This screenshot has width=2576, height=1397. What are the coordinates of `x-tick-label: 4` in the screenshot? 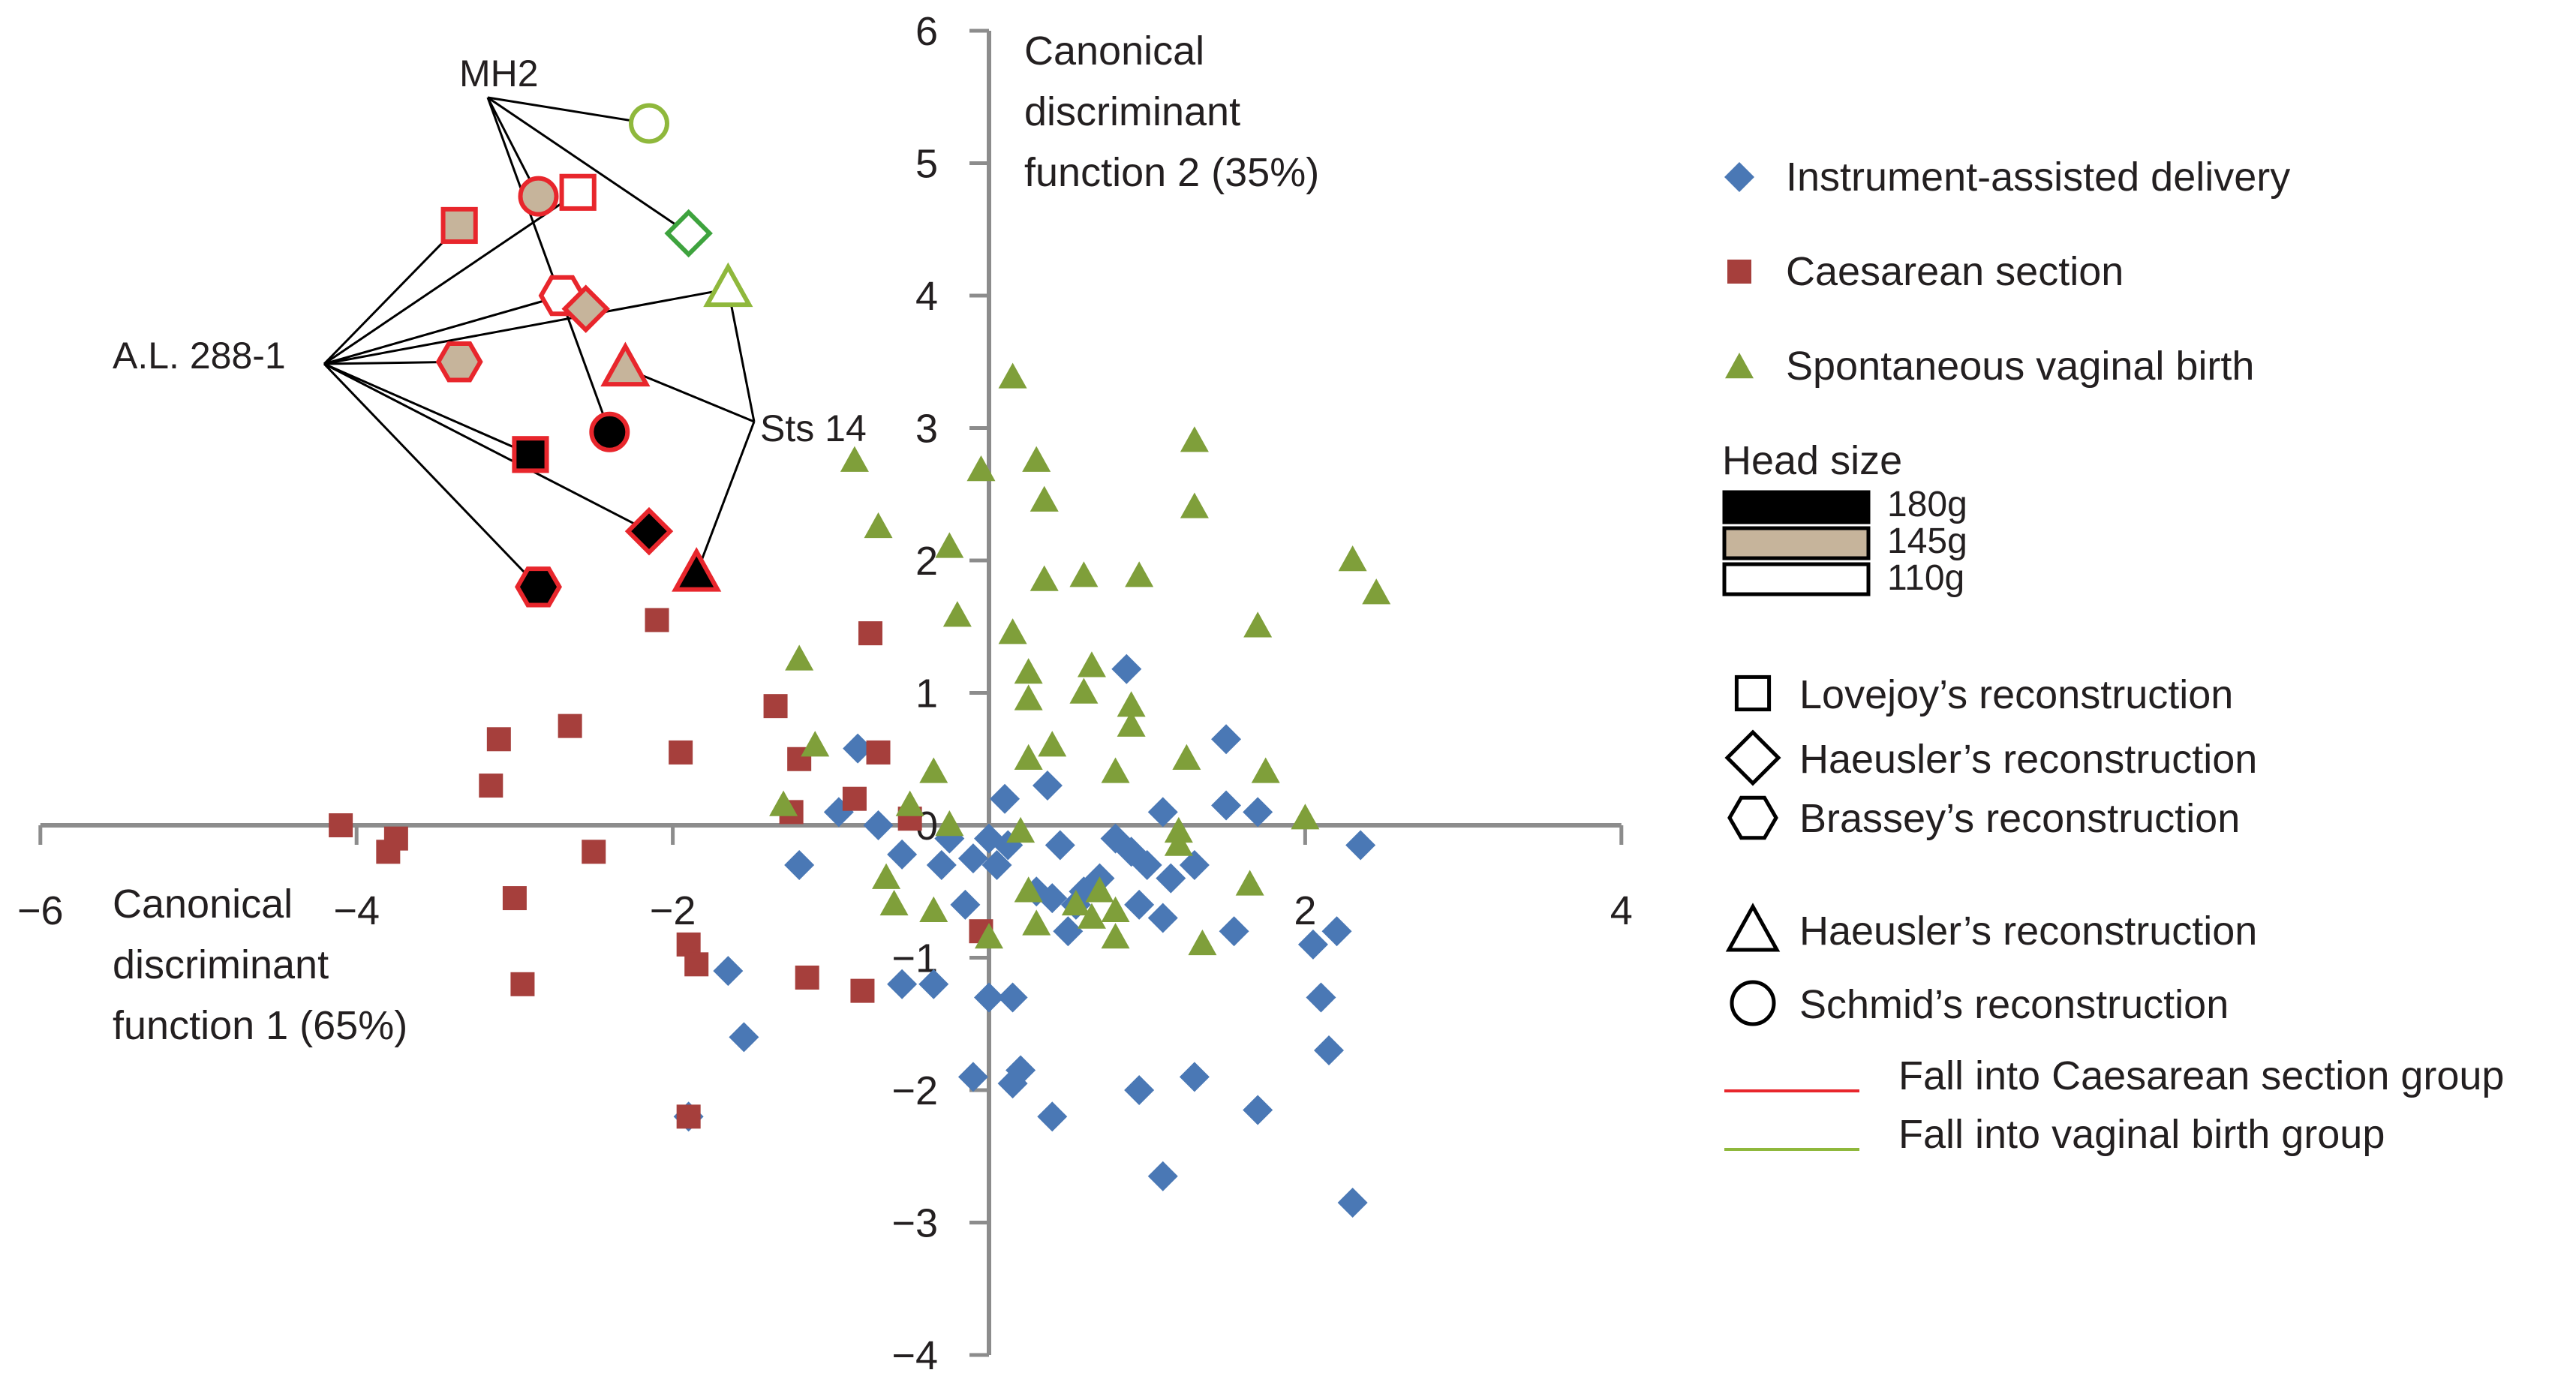 It's located at (1621, 910).